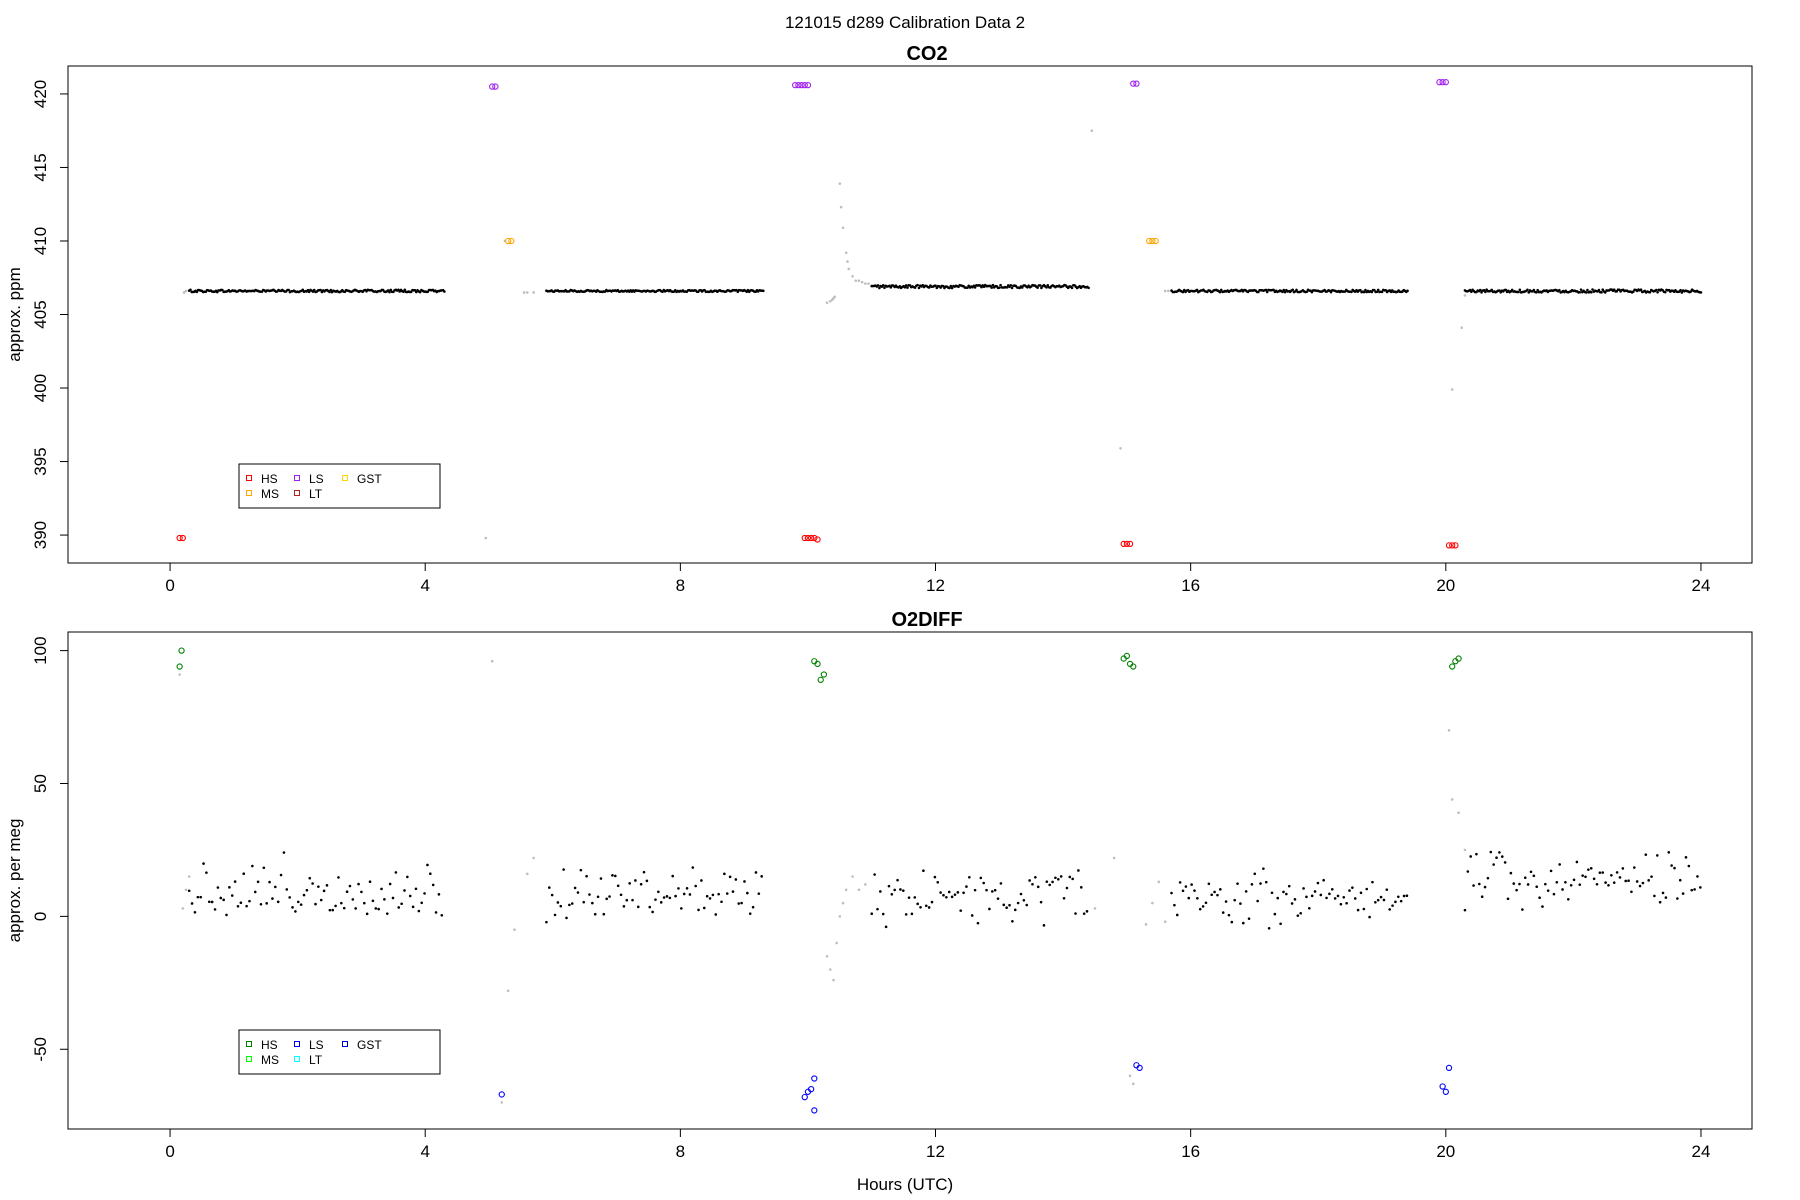 This screenshot has width=1800, height=1200. Describe the element at coordinates (1701, 1151) in the screenshot. I see `x-tick-label: 24` at that location.